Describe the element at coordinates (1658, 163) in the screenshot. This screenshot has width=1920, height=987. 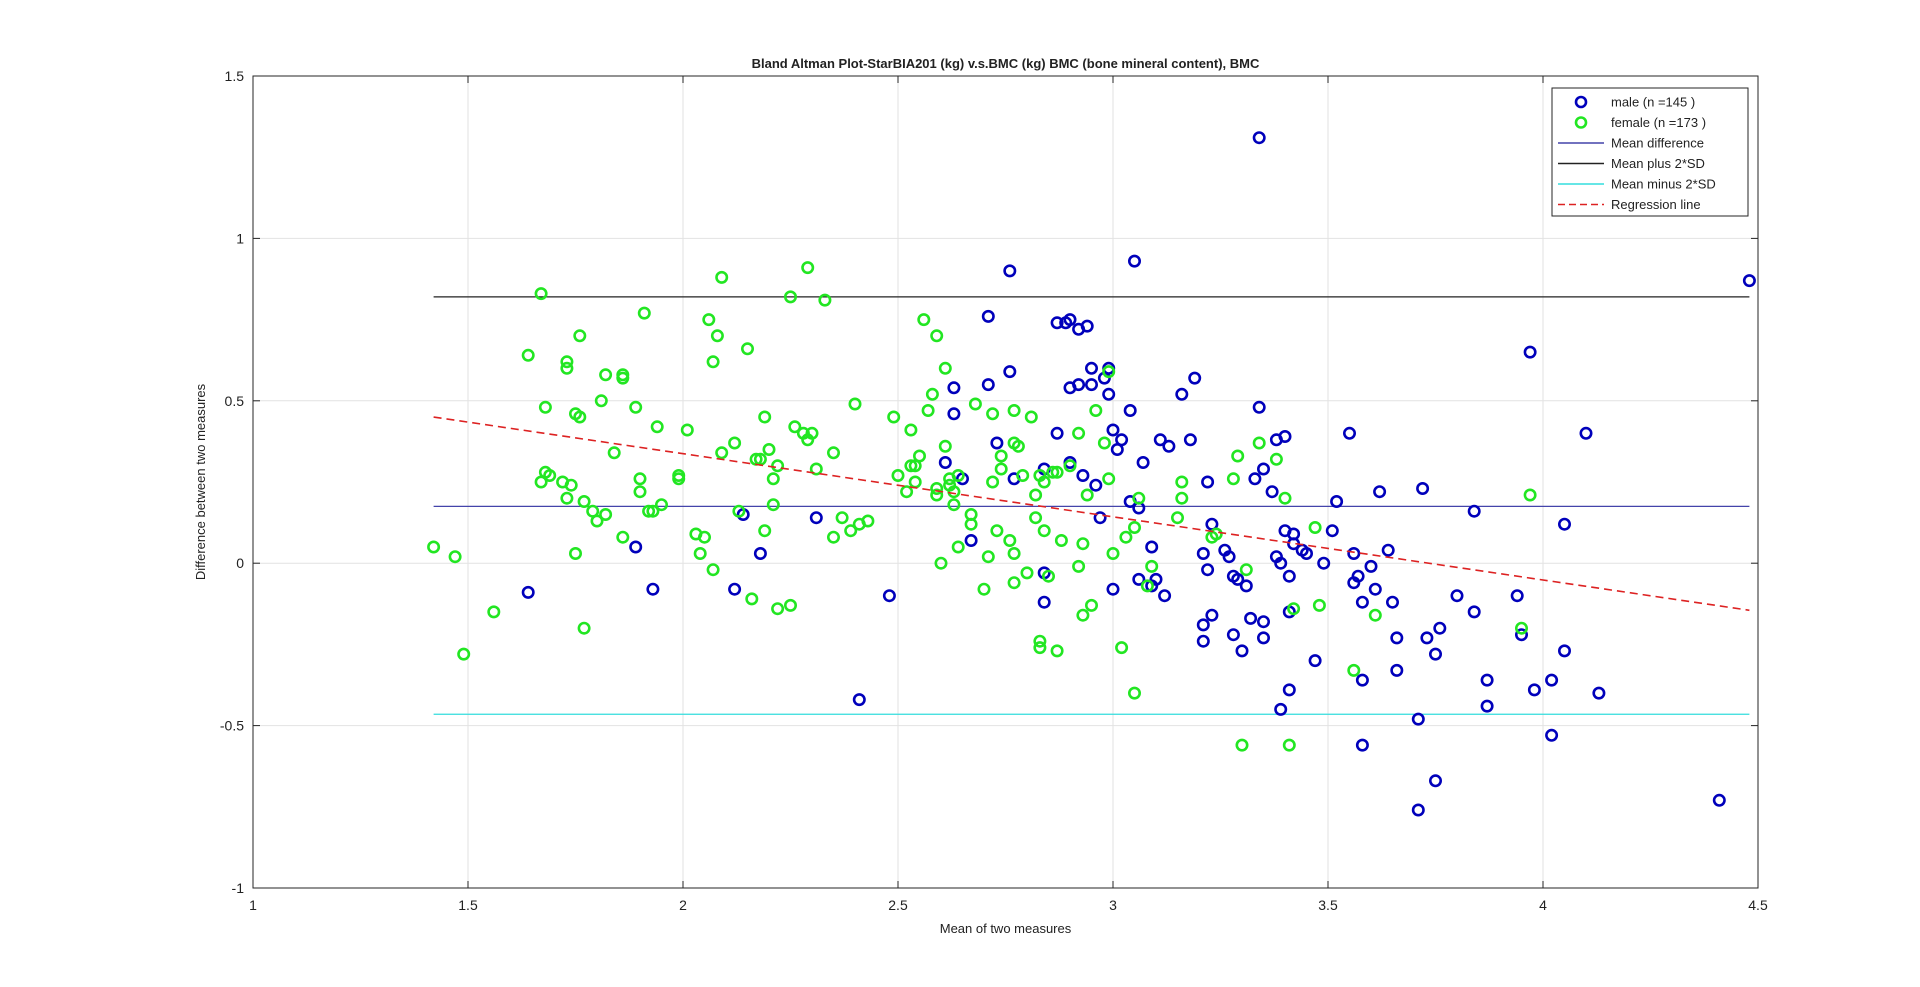
I see `legend-label: Mean plus 2*SD` at that location.